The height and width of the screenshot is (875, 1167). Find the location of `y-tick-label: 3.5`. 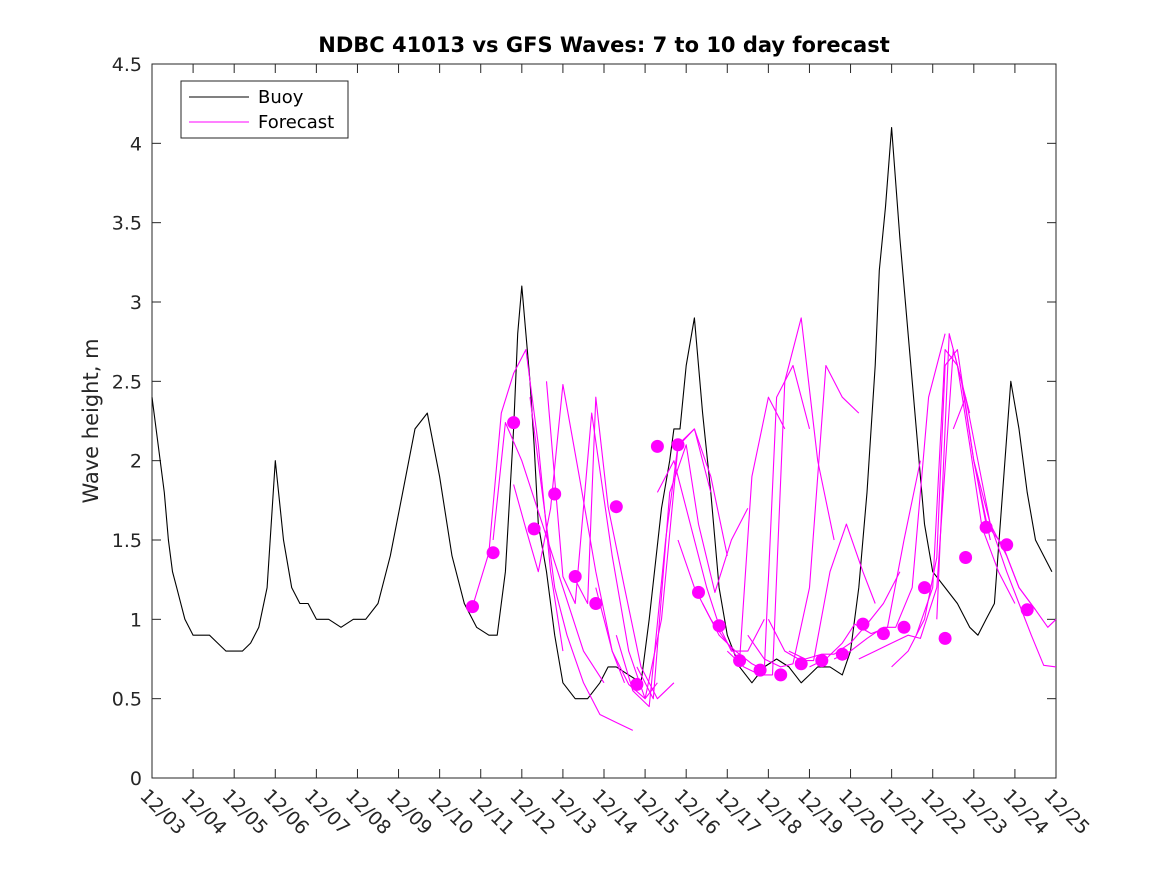

y-tick-label: 3.5 is located at coordinates (127, 224).